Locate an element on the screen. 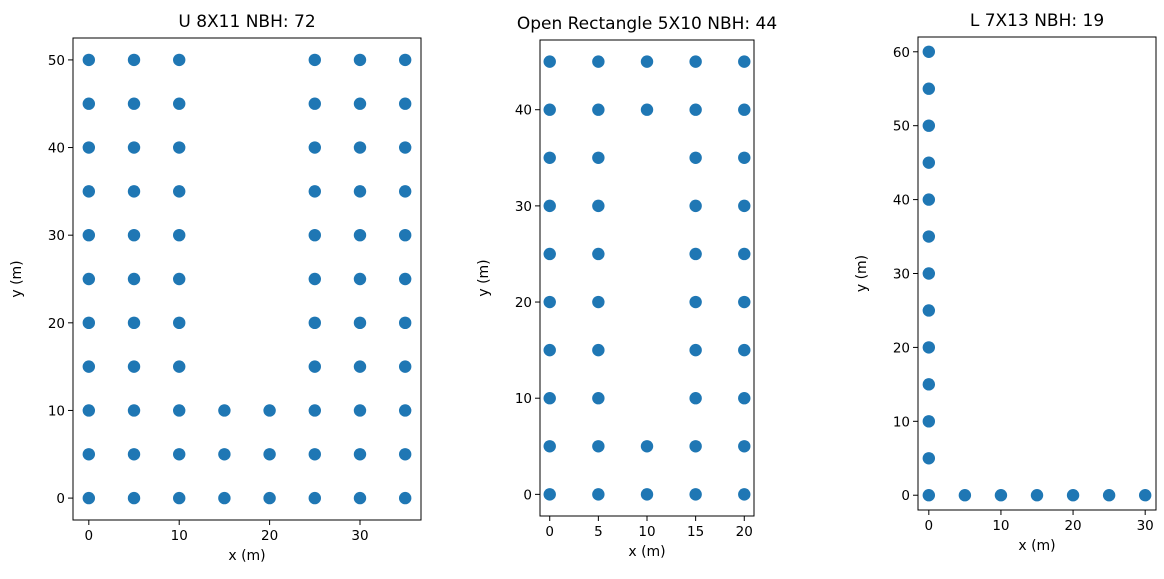 The width and height of the screenshot is (1164, 579). chart-title: Open Rectangle 5X10 NBH: 44 is located at coordinates (647, 24).